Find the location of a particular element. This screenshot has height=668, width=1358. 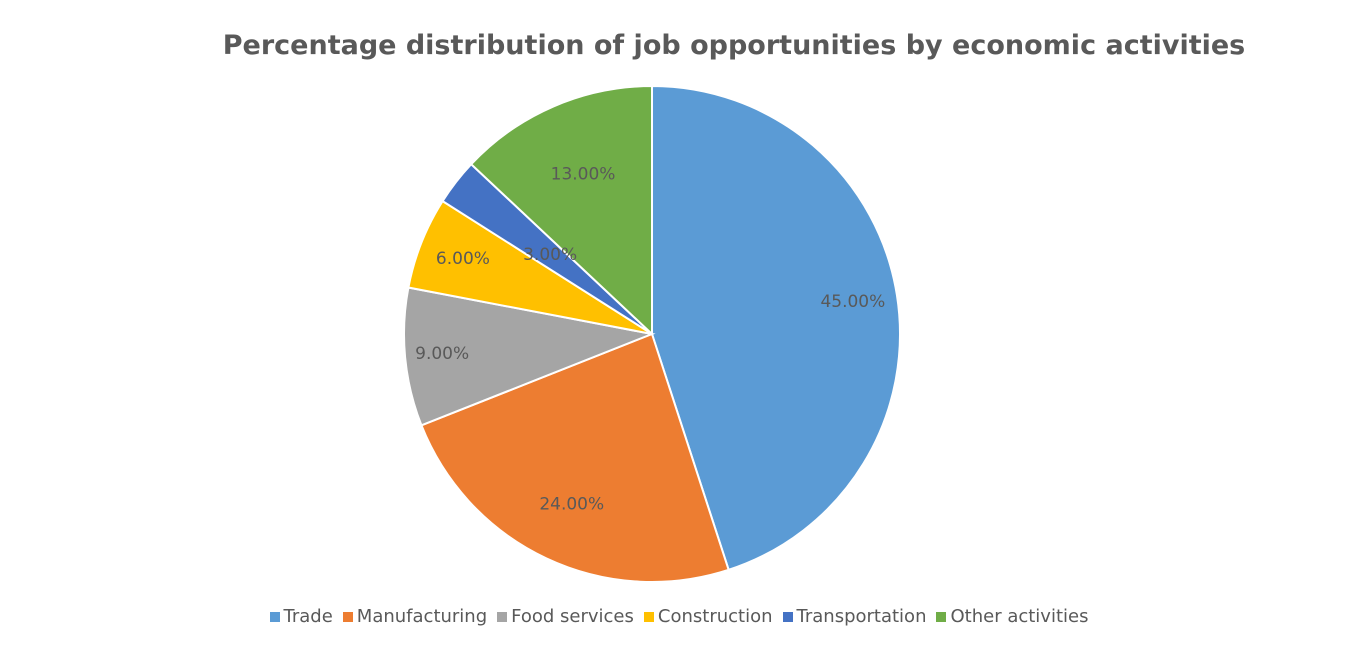

legend-item-other-activities: Other activities is located at coordinates (1012, 616).